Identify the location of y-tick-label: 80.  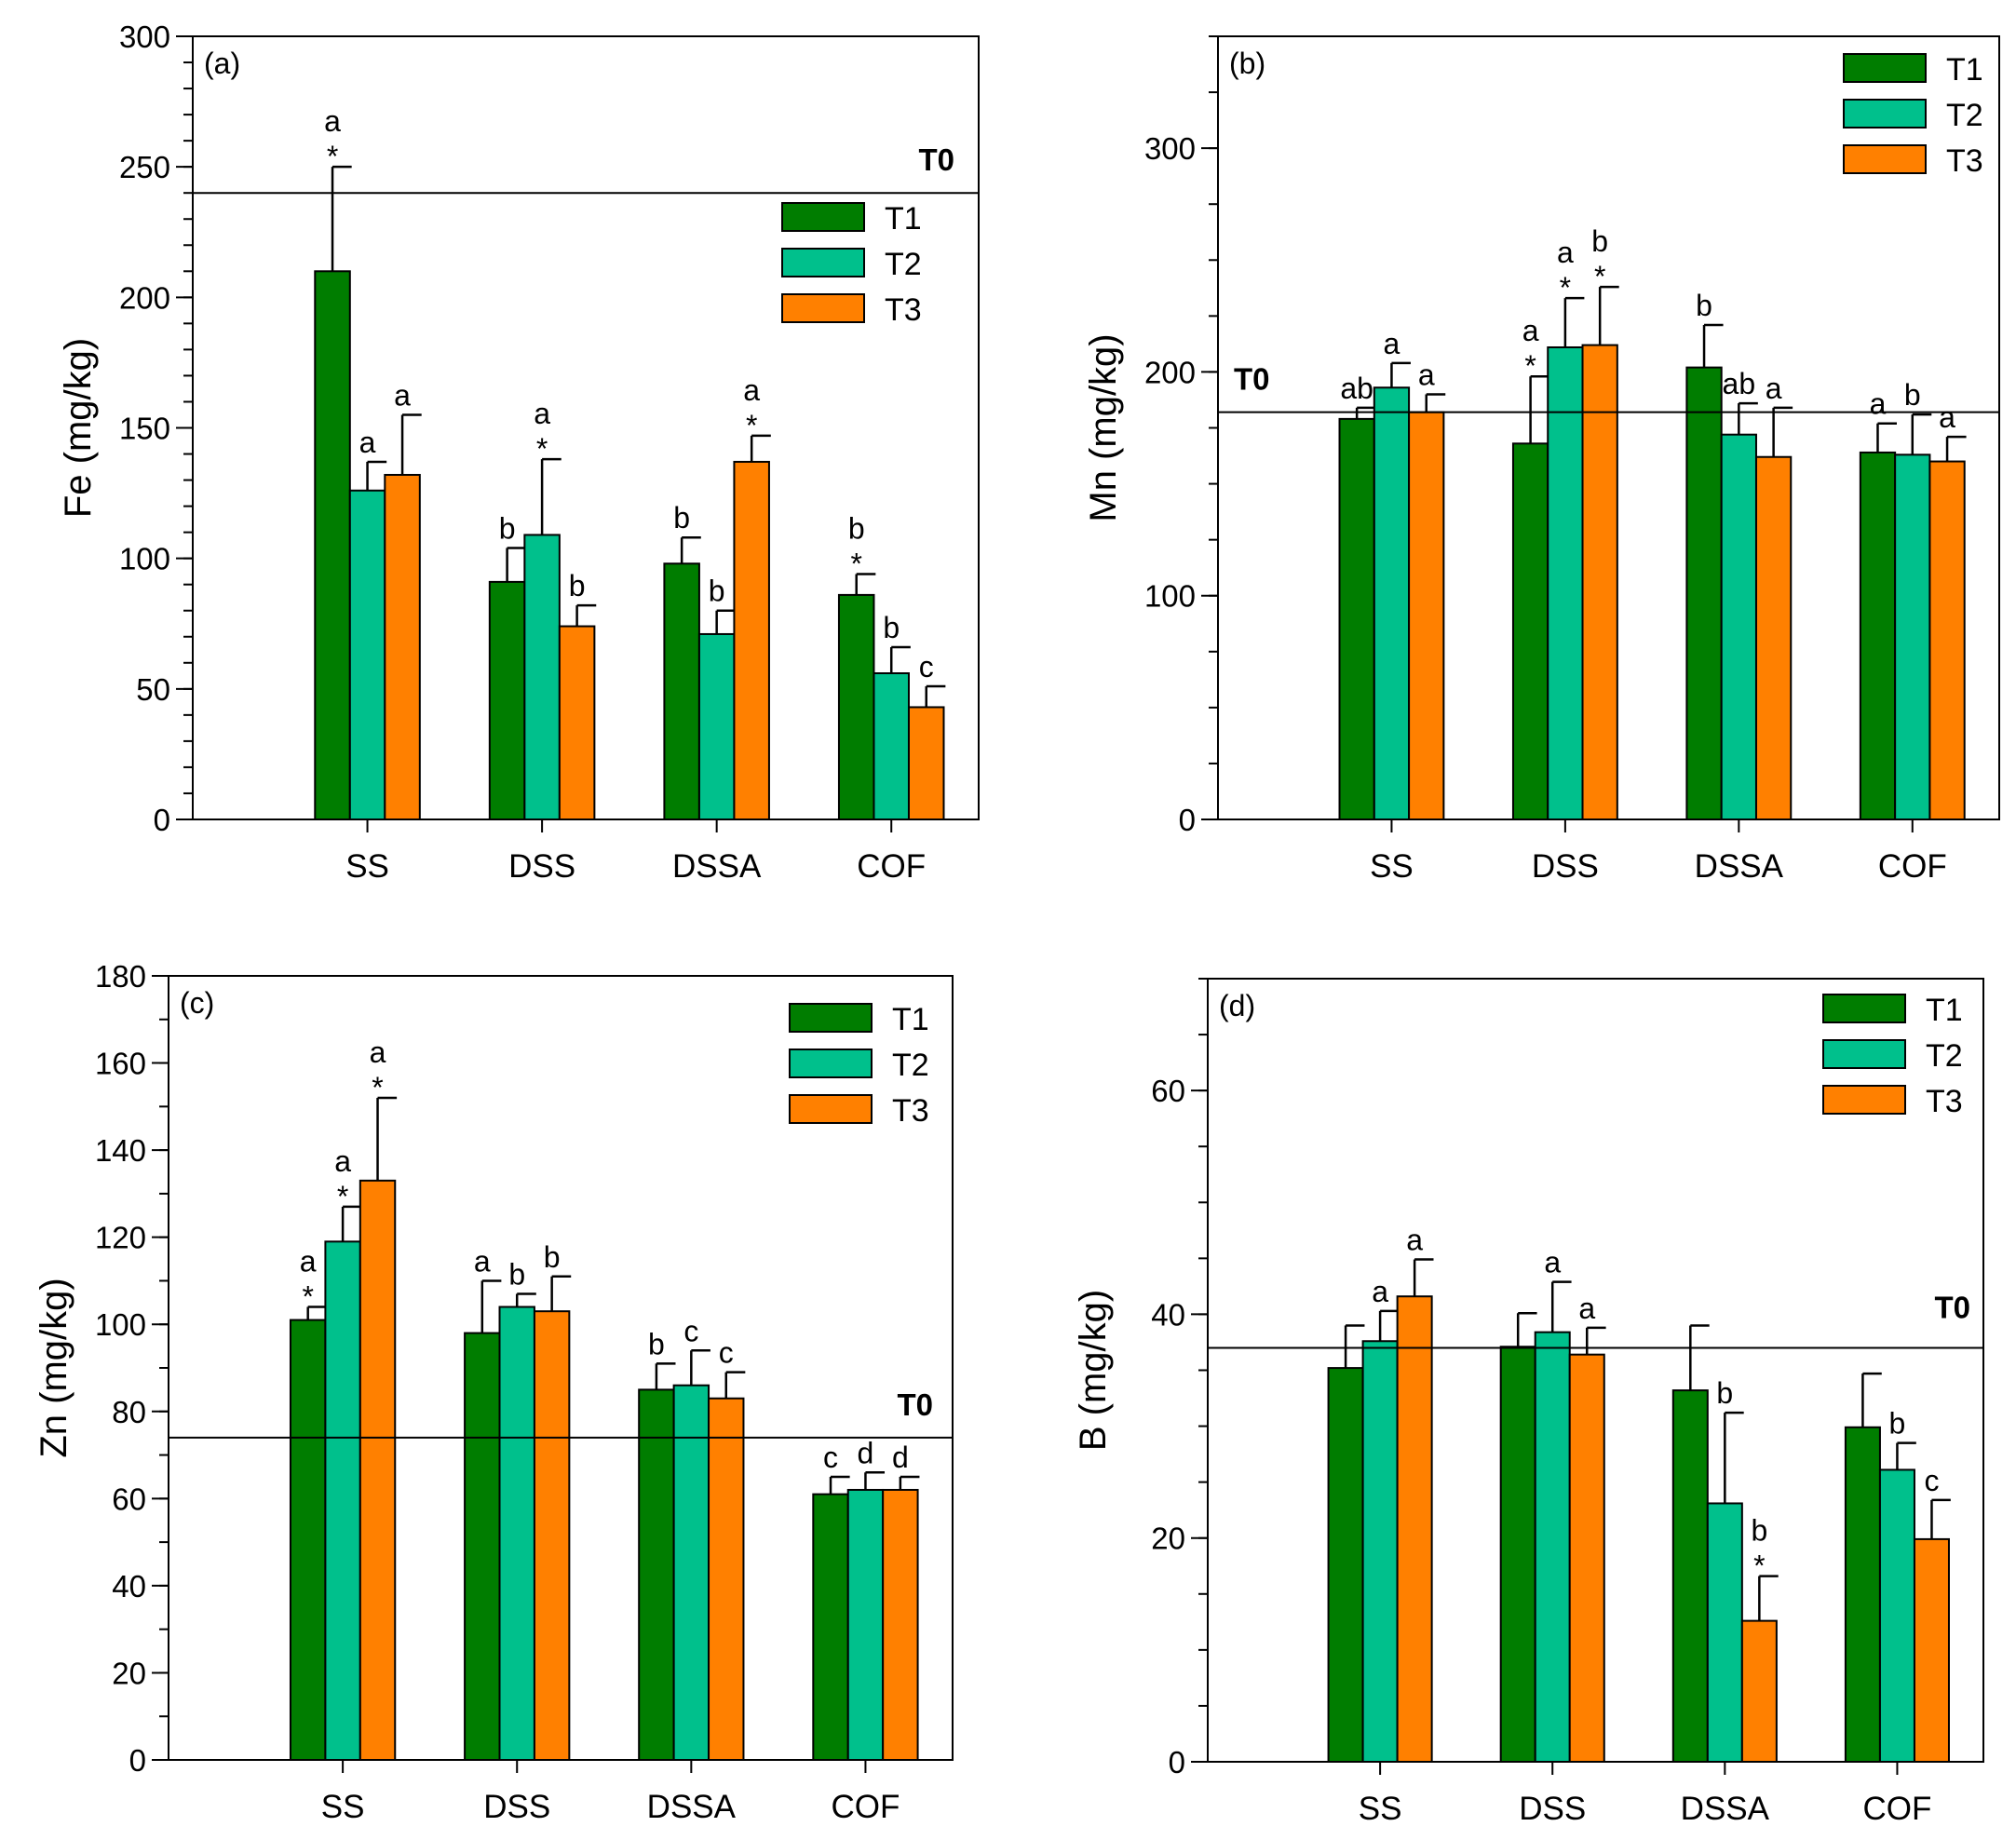
(129, 1412).